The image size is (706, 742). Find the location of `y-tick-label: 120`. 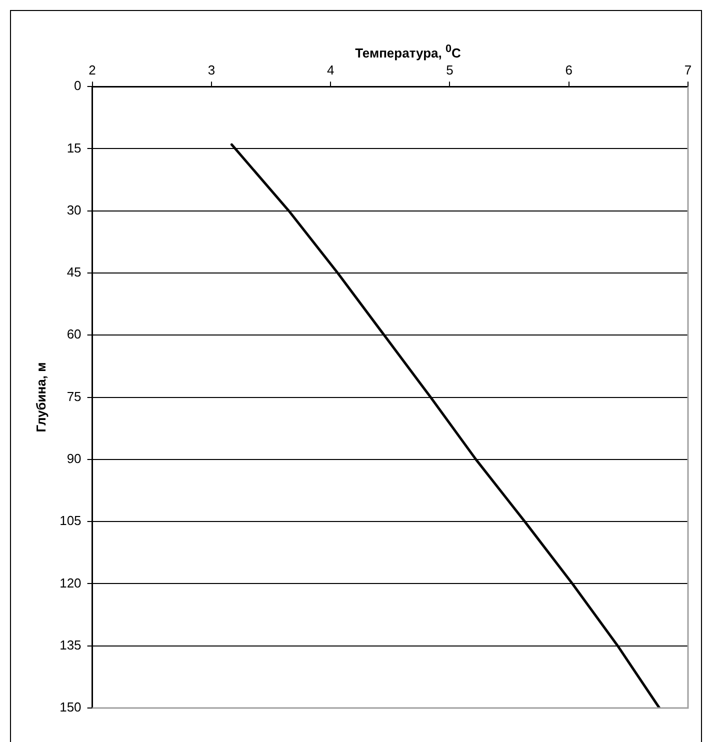

y-tick-label: 120 is located at coordinates (71, 582).